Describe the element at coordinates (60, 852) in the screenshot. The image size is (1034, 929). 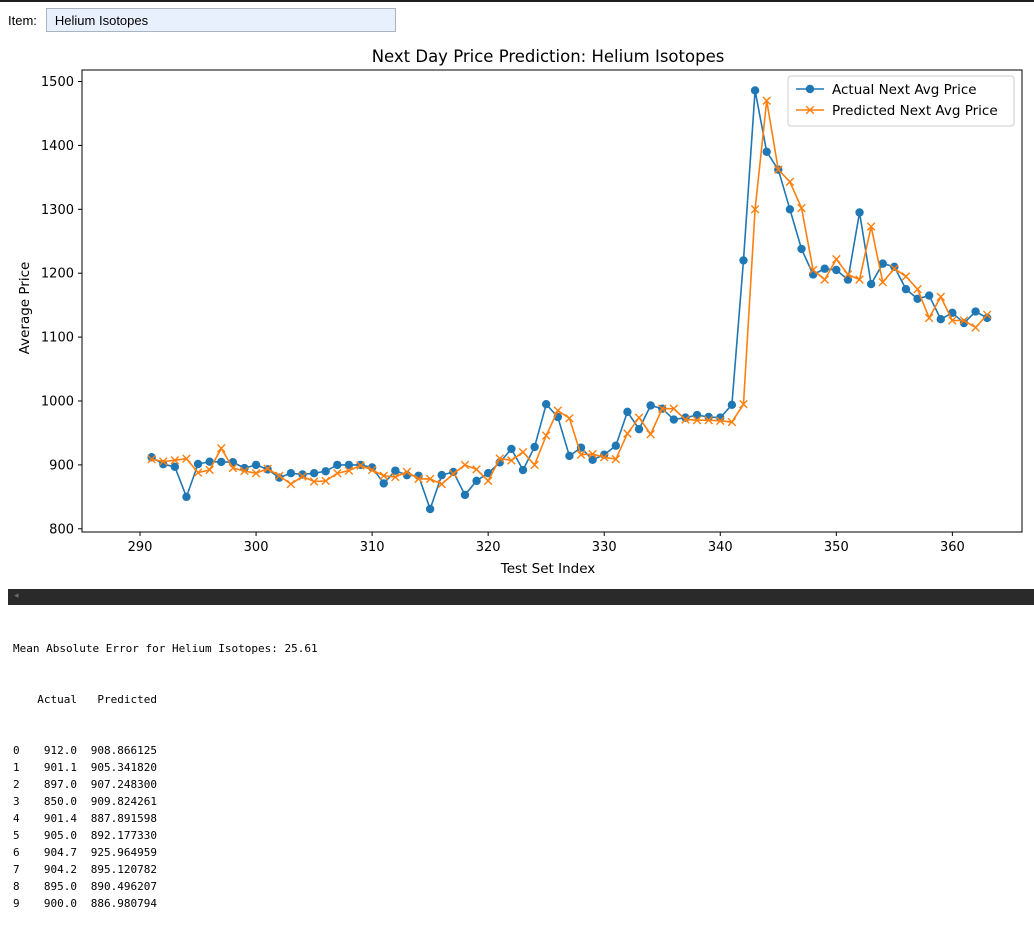
I see `row-actual: 904.7` at that location.